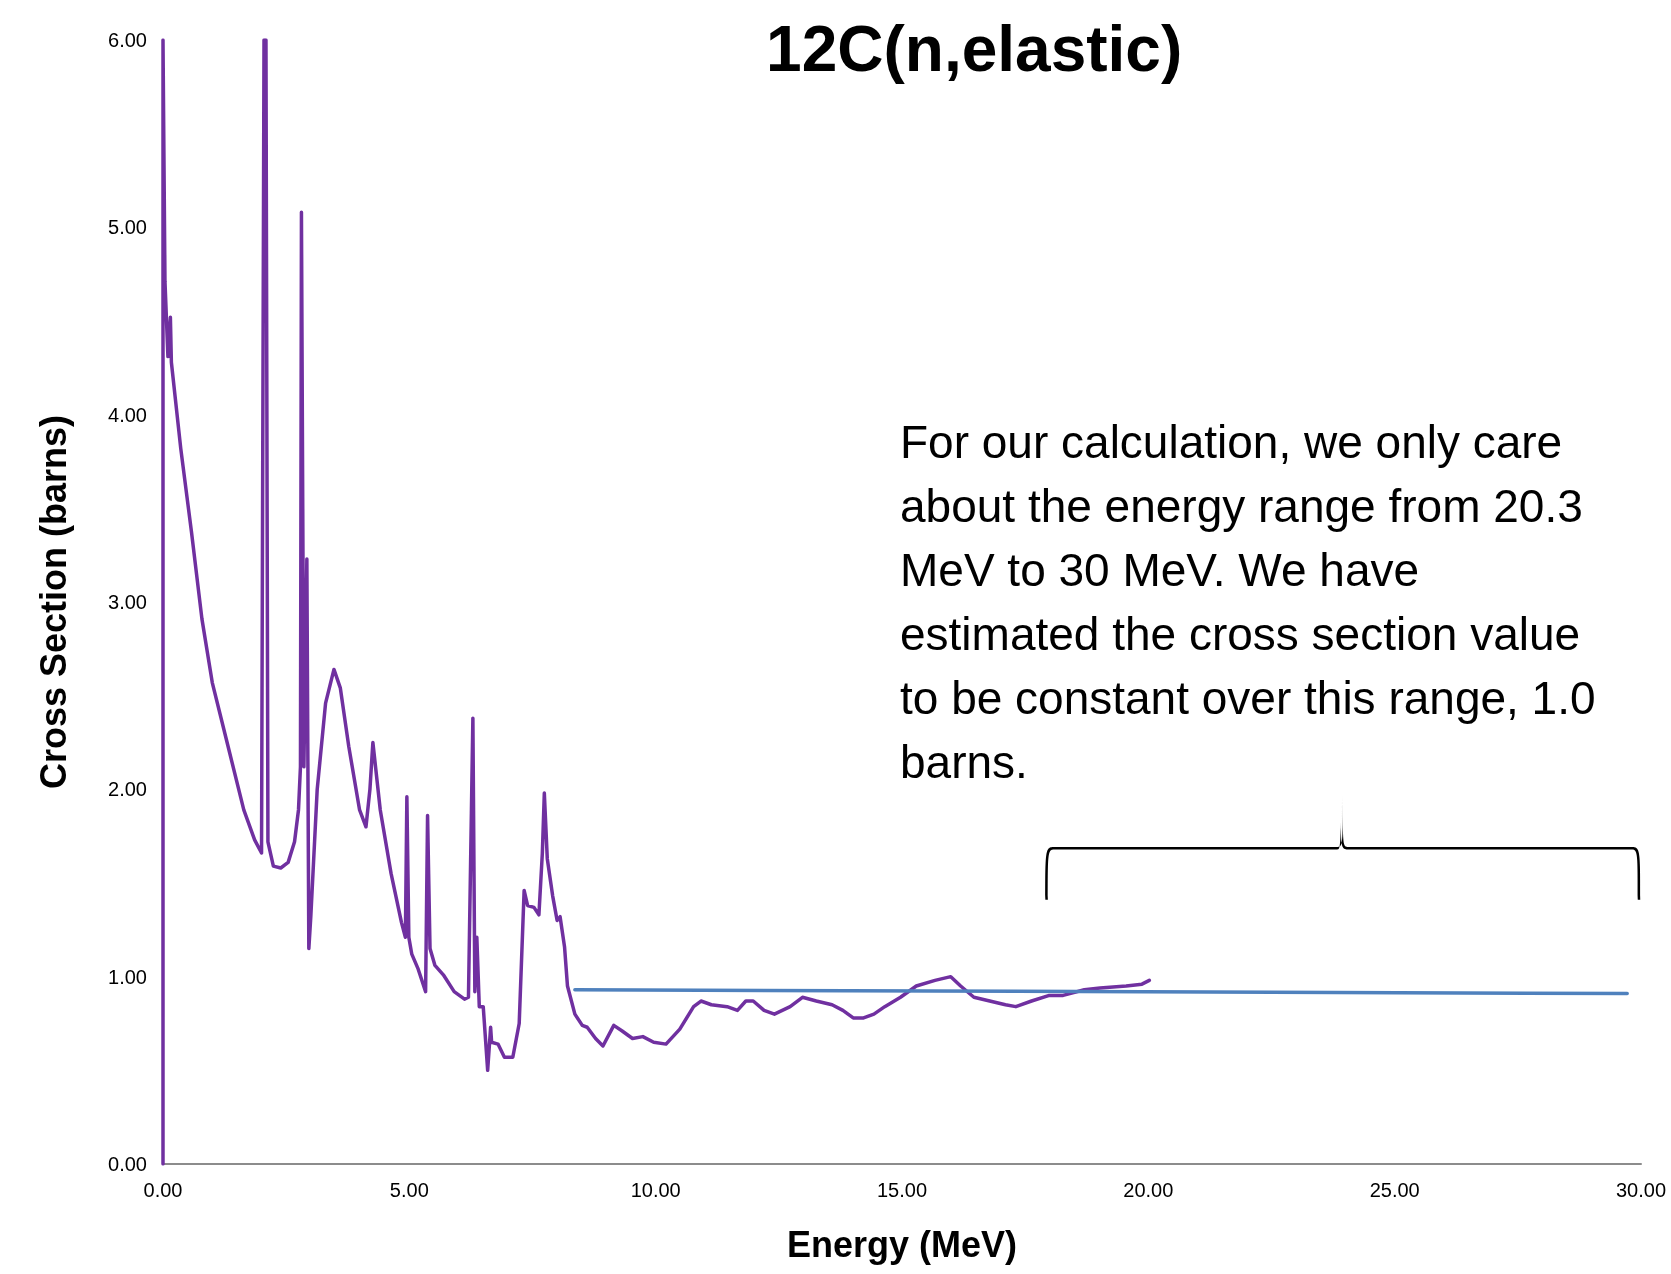 The height and width of the screenshot is (1274, 1671). Describe the element at coordinates (127, 976) in the screenshot. I see `y-tick-label: 1.00` at that location.